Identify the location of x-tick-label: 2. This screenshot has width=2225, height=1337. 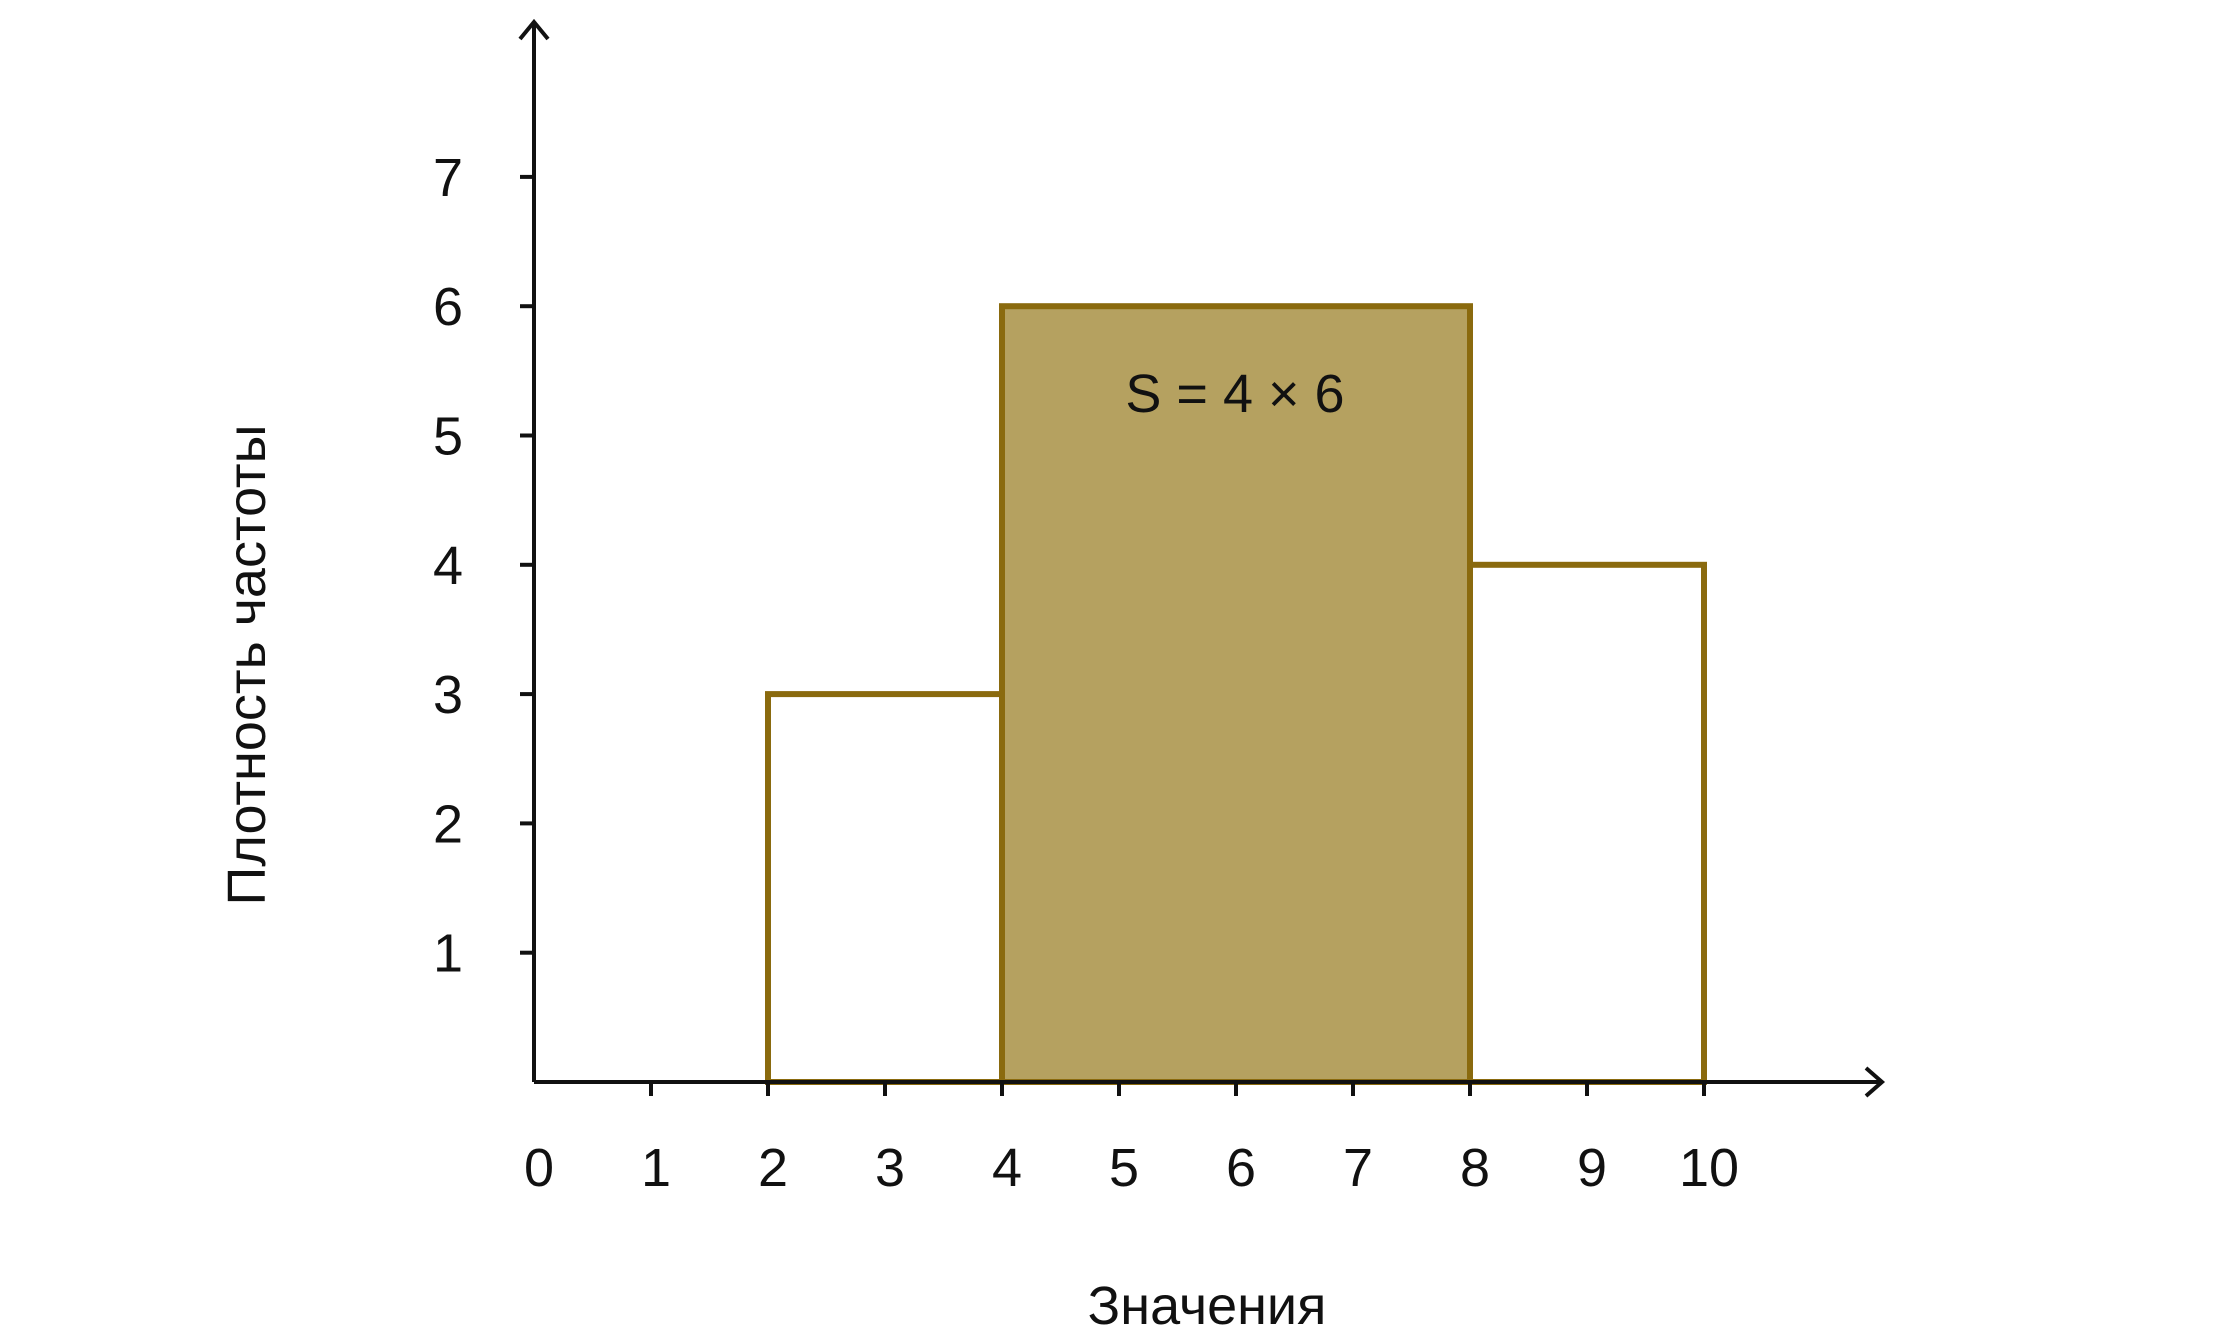
(773, 1168).